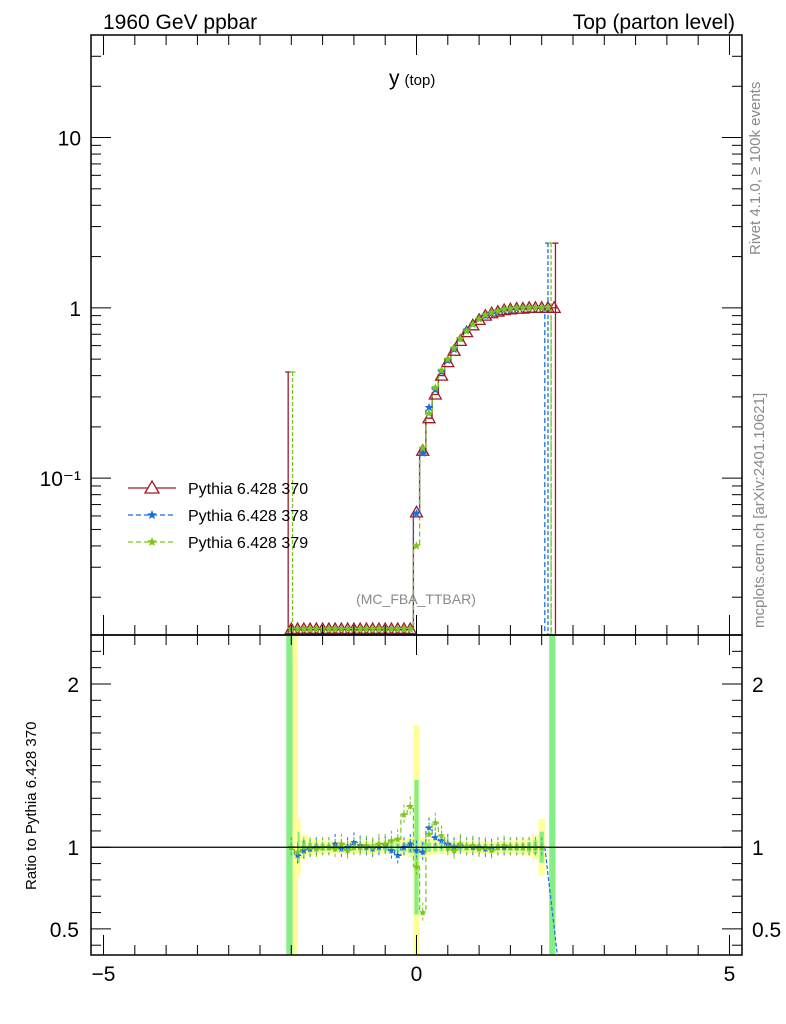 This screenshot has height=1024, width=786. I want to click on plot-title: y (top), so click(412, 78).